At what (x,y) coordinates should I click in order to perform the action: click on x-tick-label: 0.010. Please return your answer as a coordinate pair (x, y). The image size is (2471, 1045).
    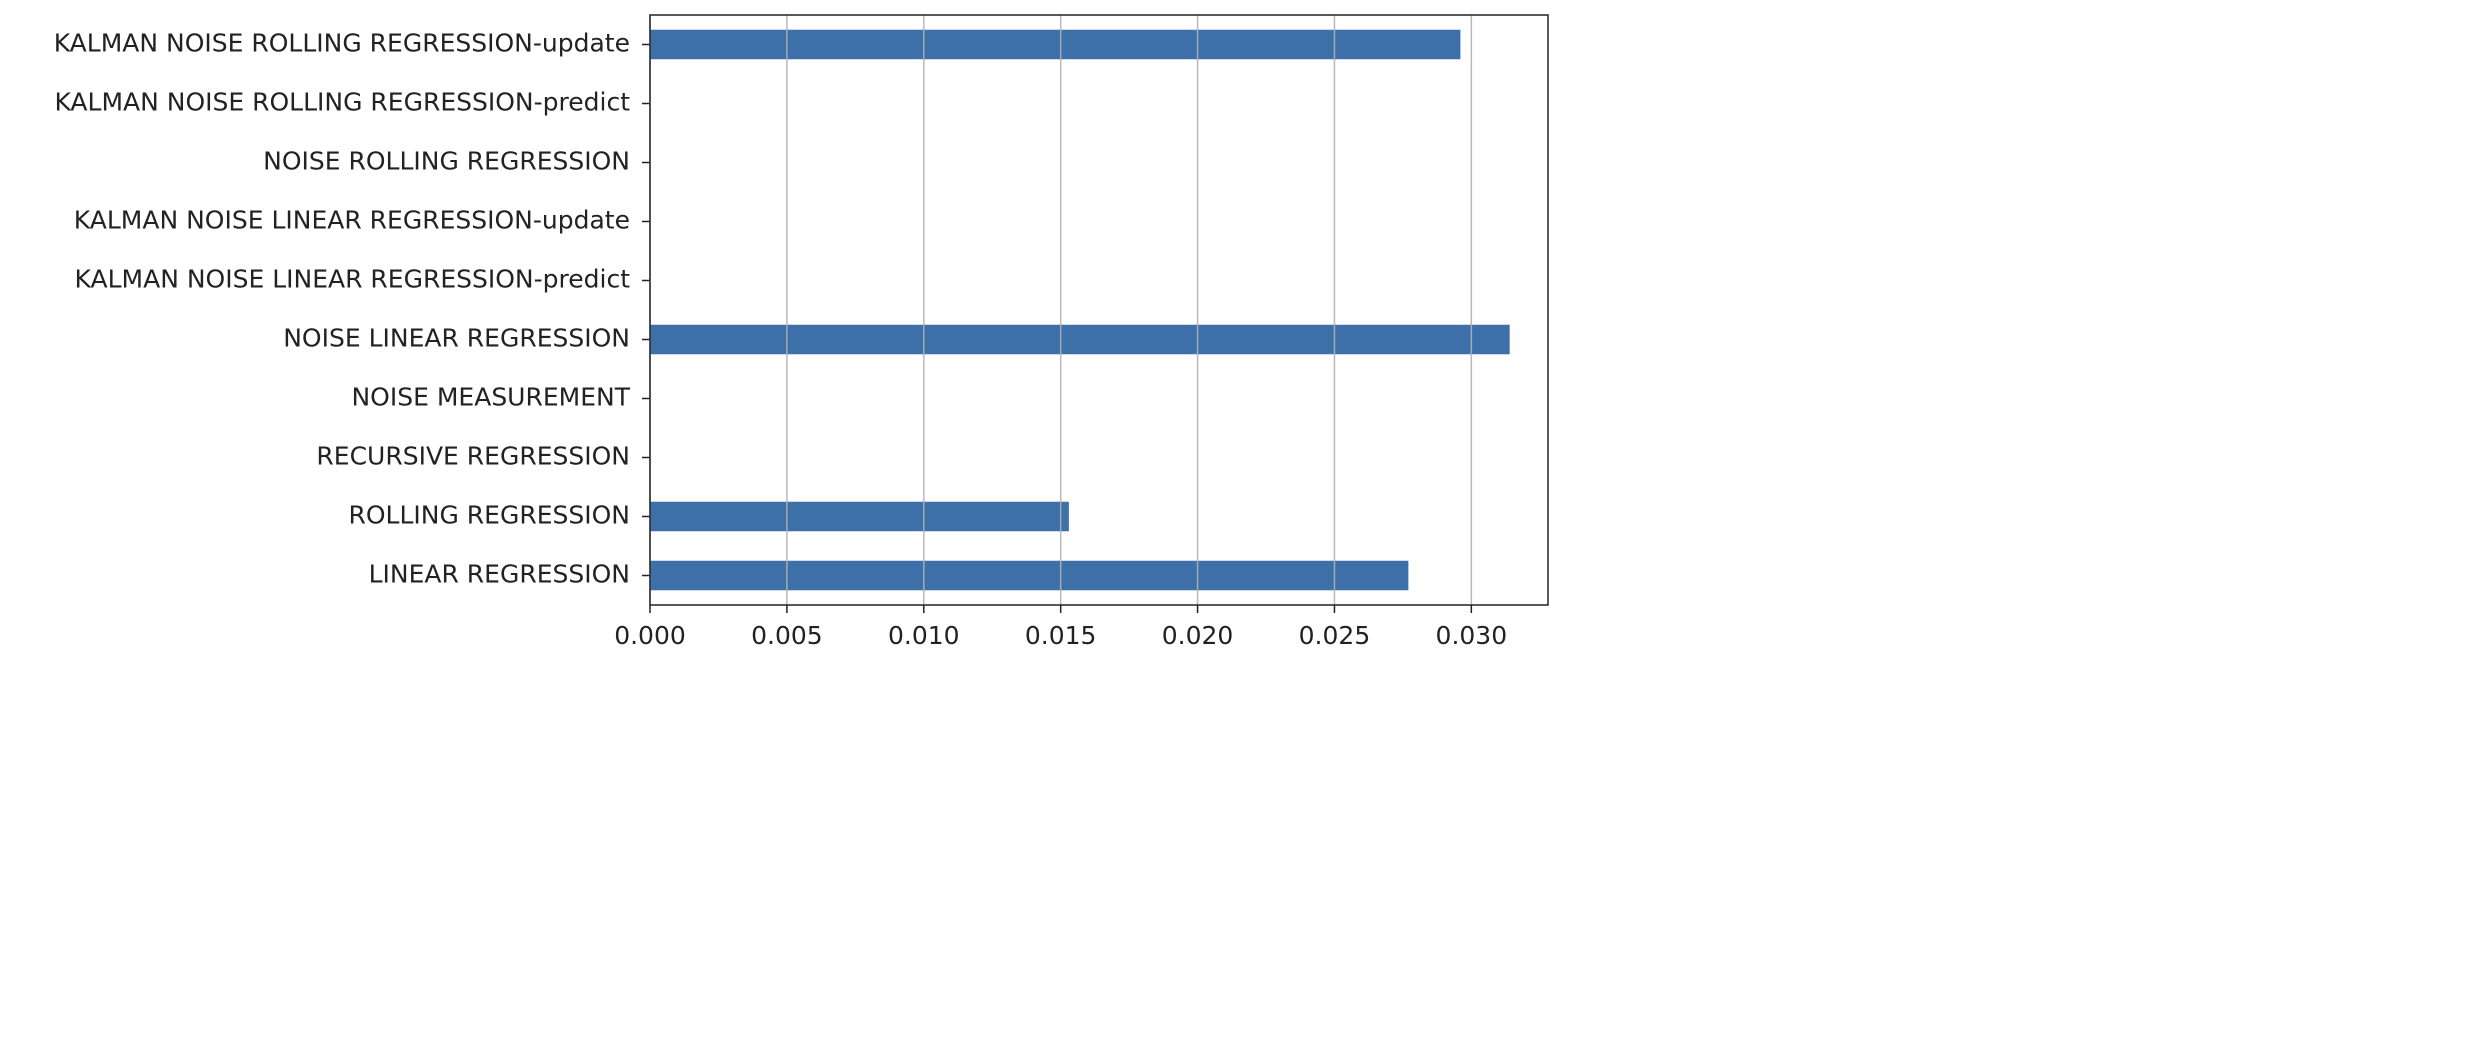
    Looking at the image, I should click on (924, 635).